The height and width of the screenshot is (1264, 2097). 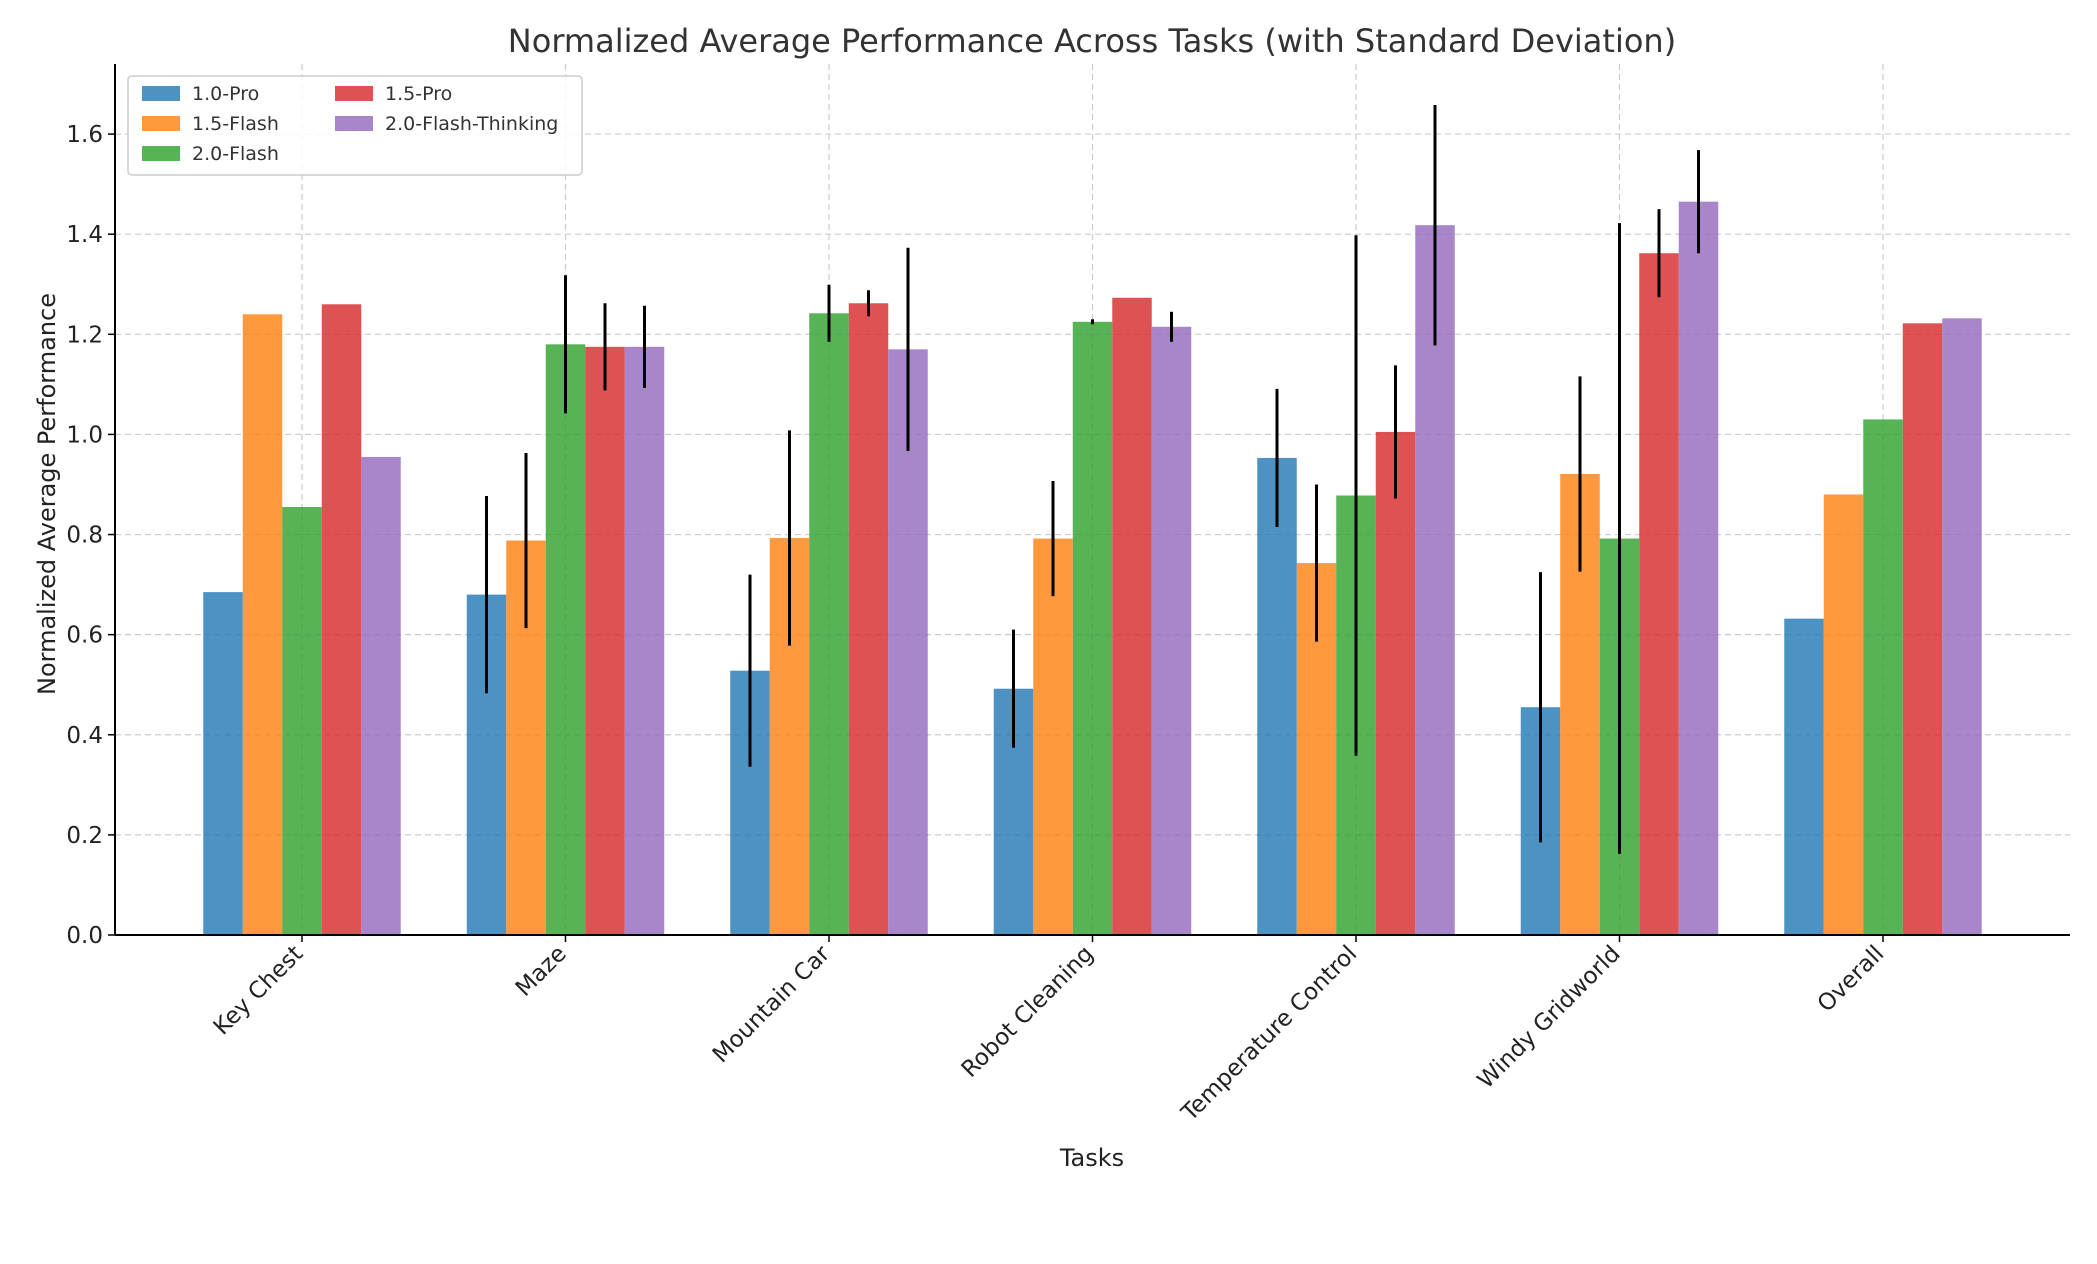 I want to click on y-tick-label: 0.2, so click(x=84, y=836).